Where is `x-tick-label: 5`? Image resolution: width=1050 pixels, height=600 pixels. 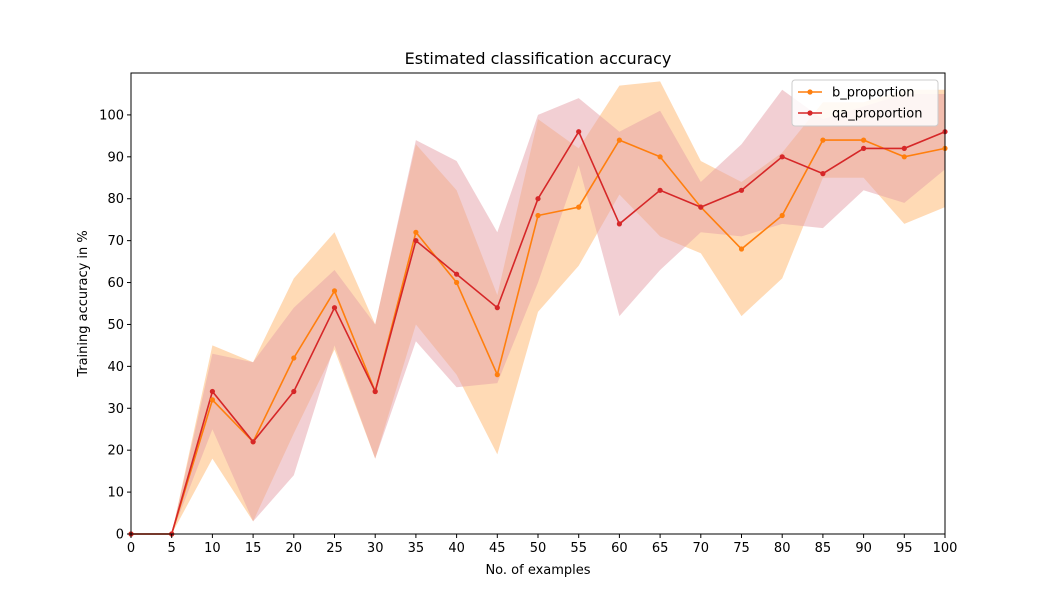 x-tick-label: 5 is located at coordinates (172, 548).